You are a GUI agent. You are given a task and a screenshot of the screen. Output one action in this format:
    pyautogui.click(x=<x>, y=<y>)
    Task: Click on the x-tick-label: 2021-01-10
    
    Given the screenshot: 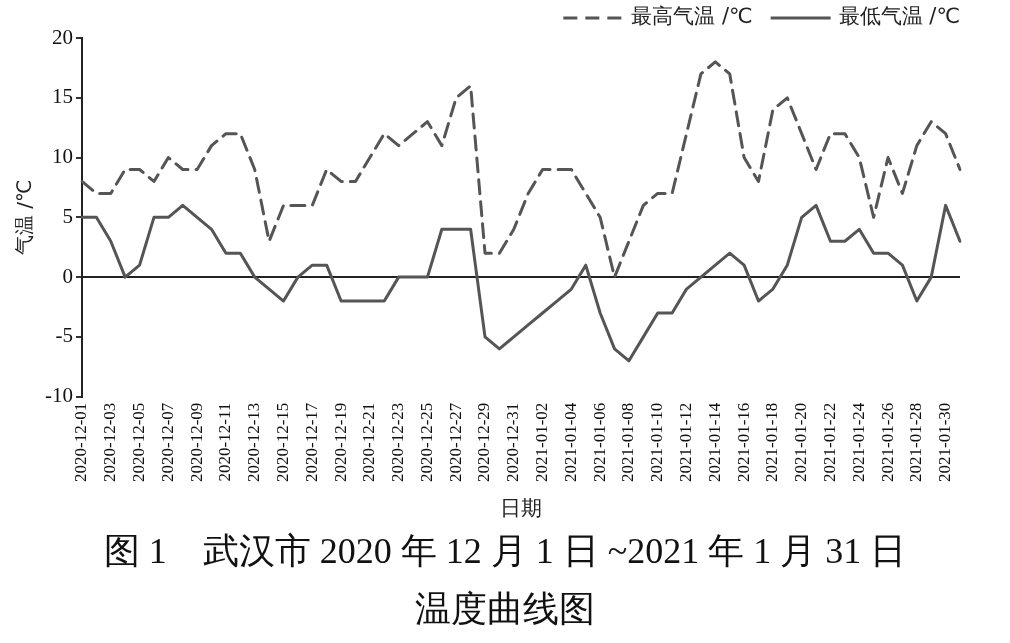 What is the action you would take?
    pyautogui.click(x=657, y=442)
    